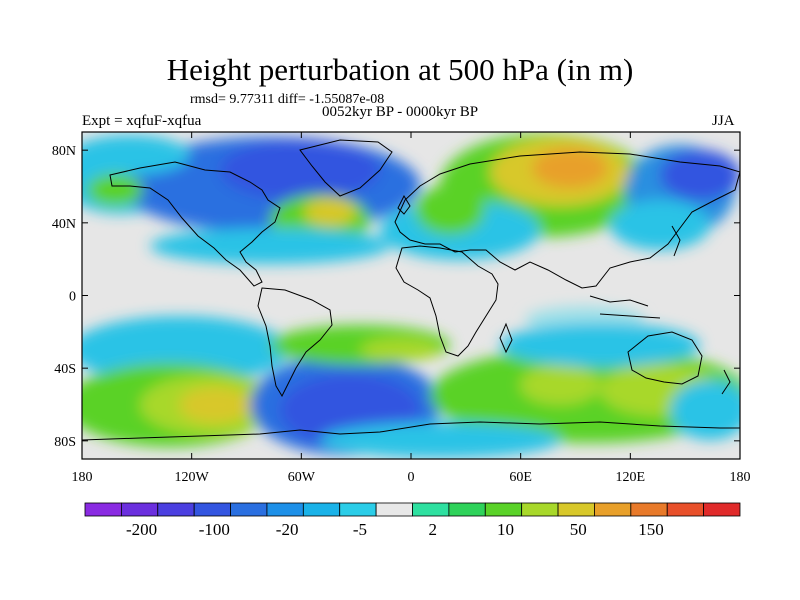 This screenshot has height=600, width=800. What do you see at coordinates (726, 382) in the screenshot?
I see `new-zealand-coast` at bounding box center [726, 382].